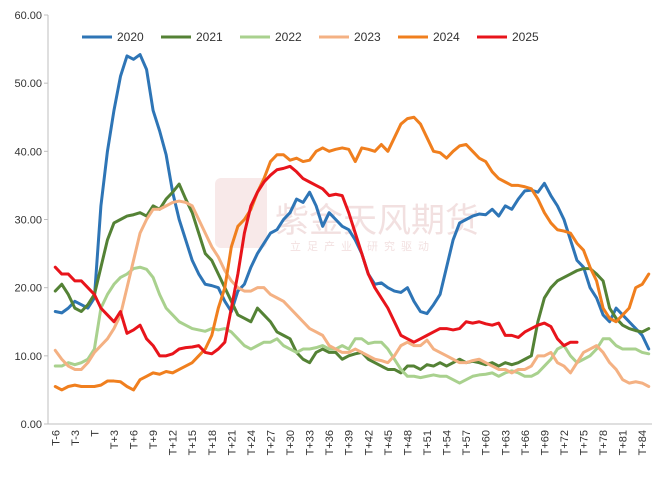  I want to click on x-tick-label: T+42, so click(369, 442).